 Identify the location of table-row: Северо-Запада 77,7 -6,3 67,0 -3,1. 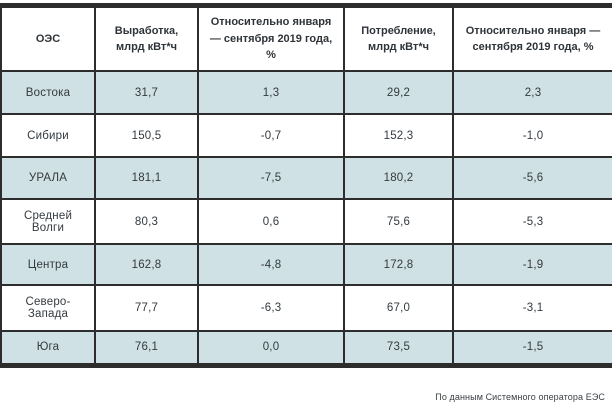
(306, 308).